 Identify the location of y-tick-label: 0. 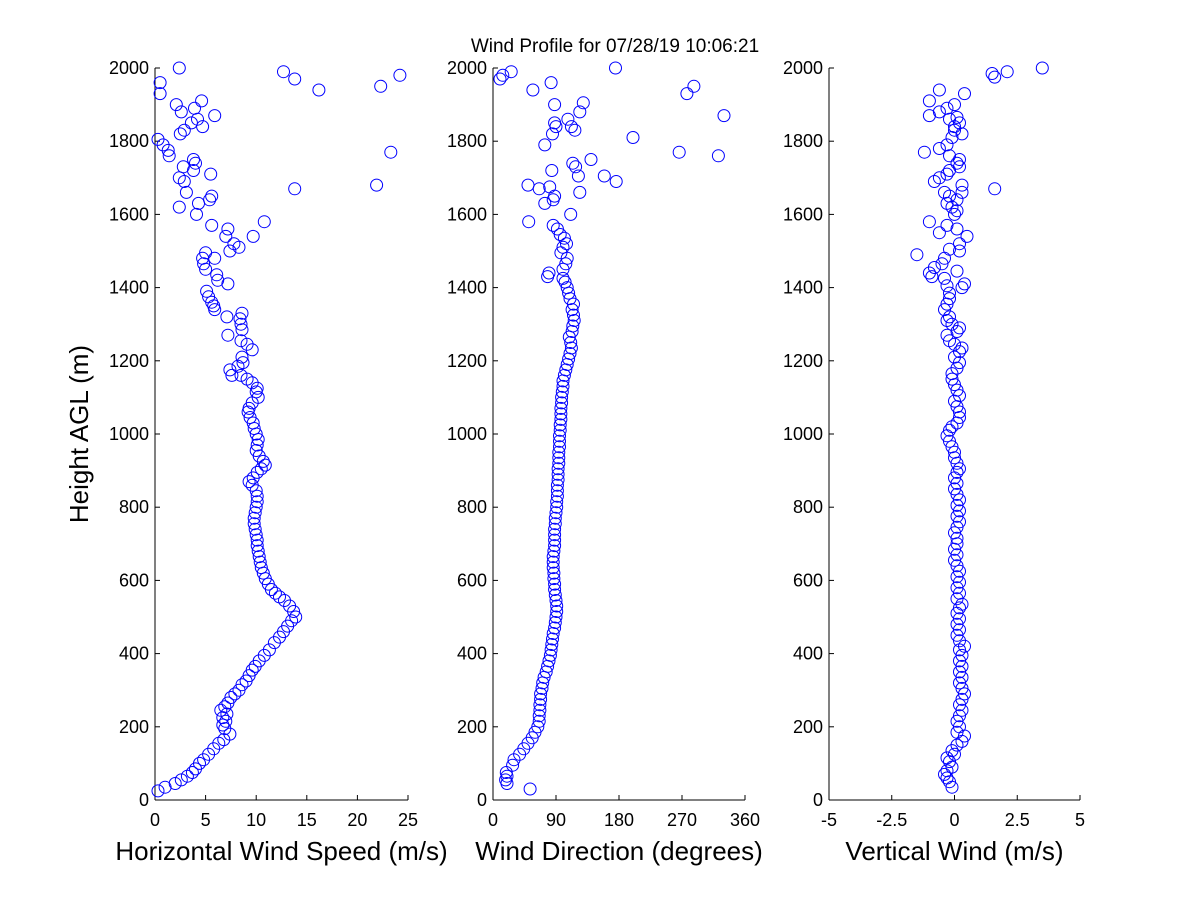
(144, 800).